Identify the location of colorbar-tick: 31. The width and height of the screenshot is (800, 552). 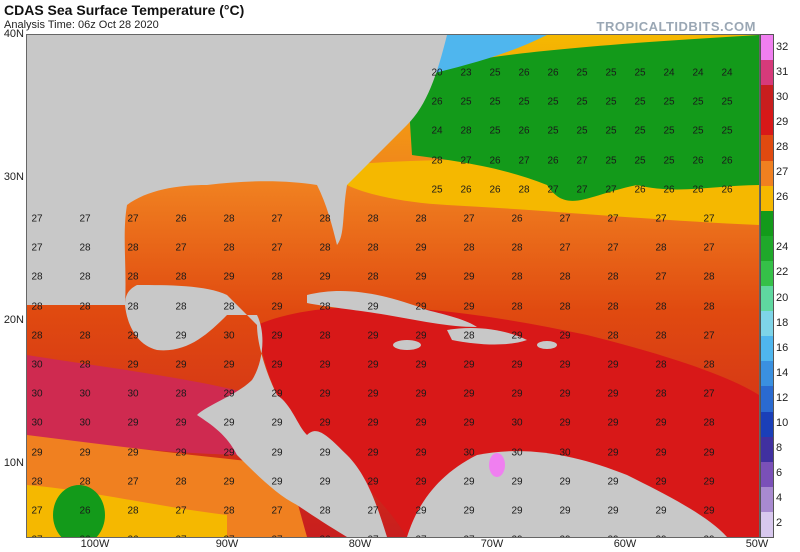
(782, 71).